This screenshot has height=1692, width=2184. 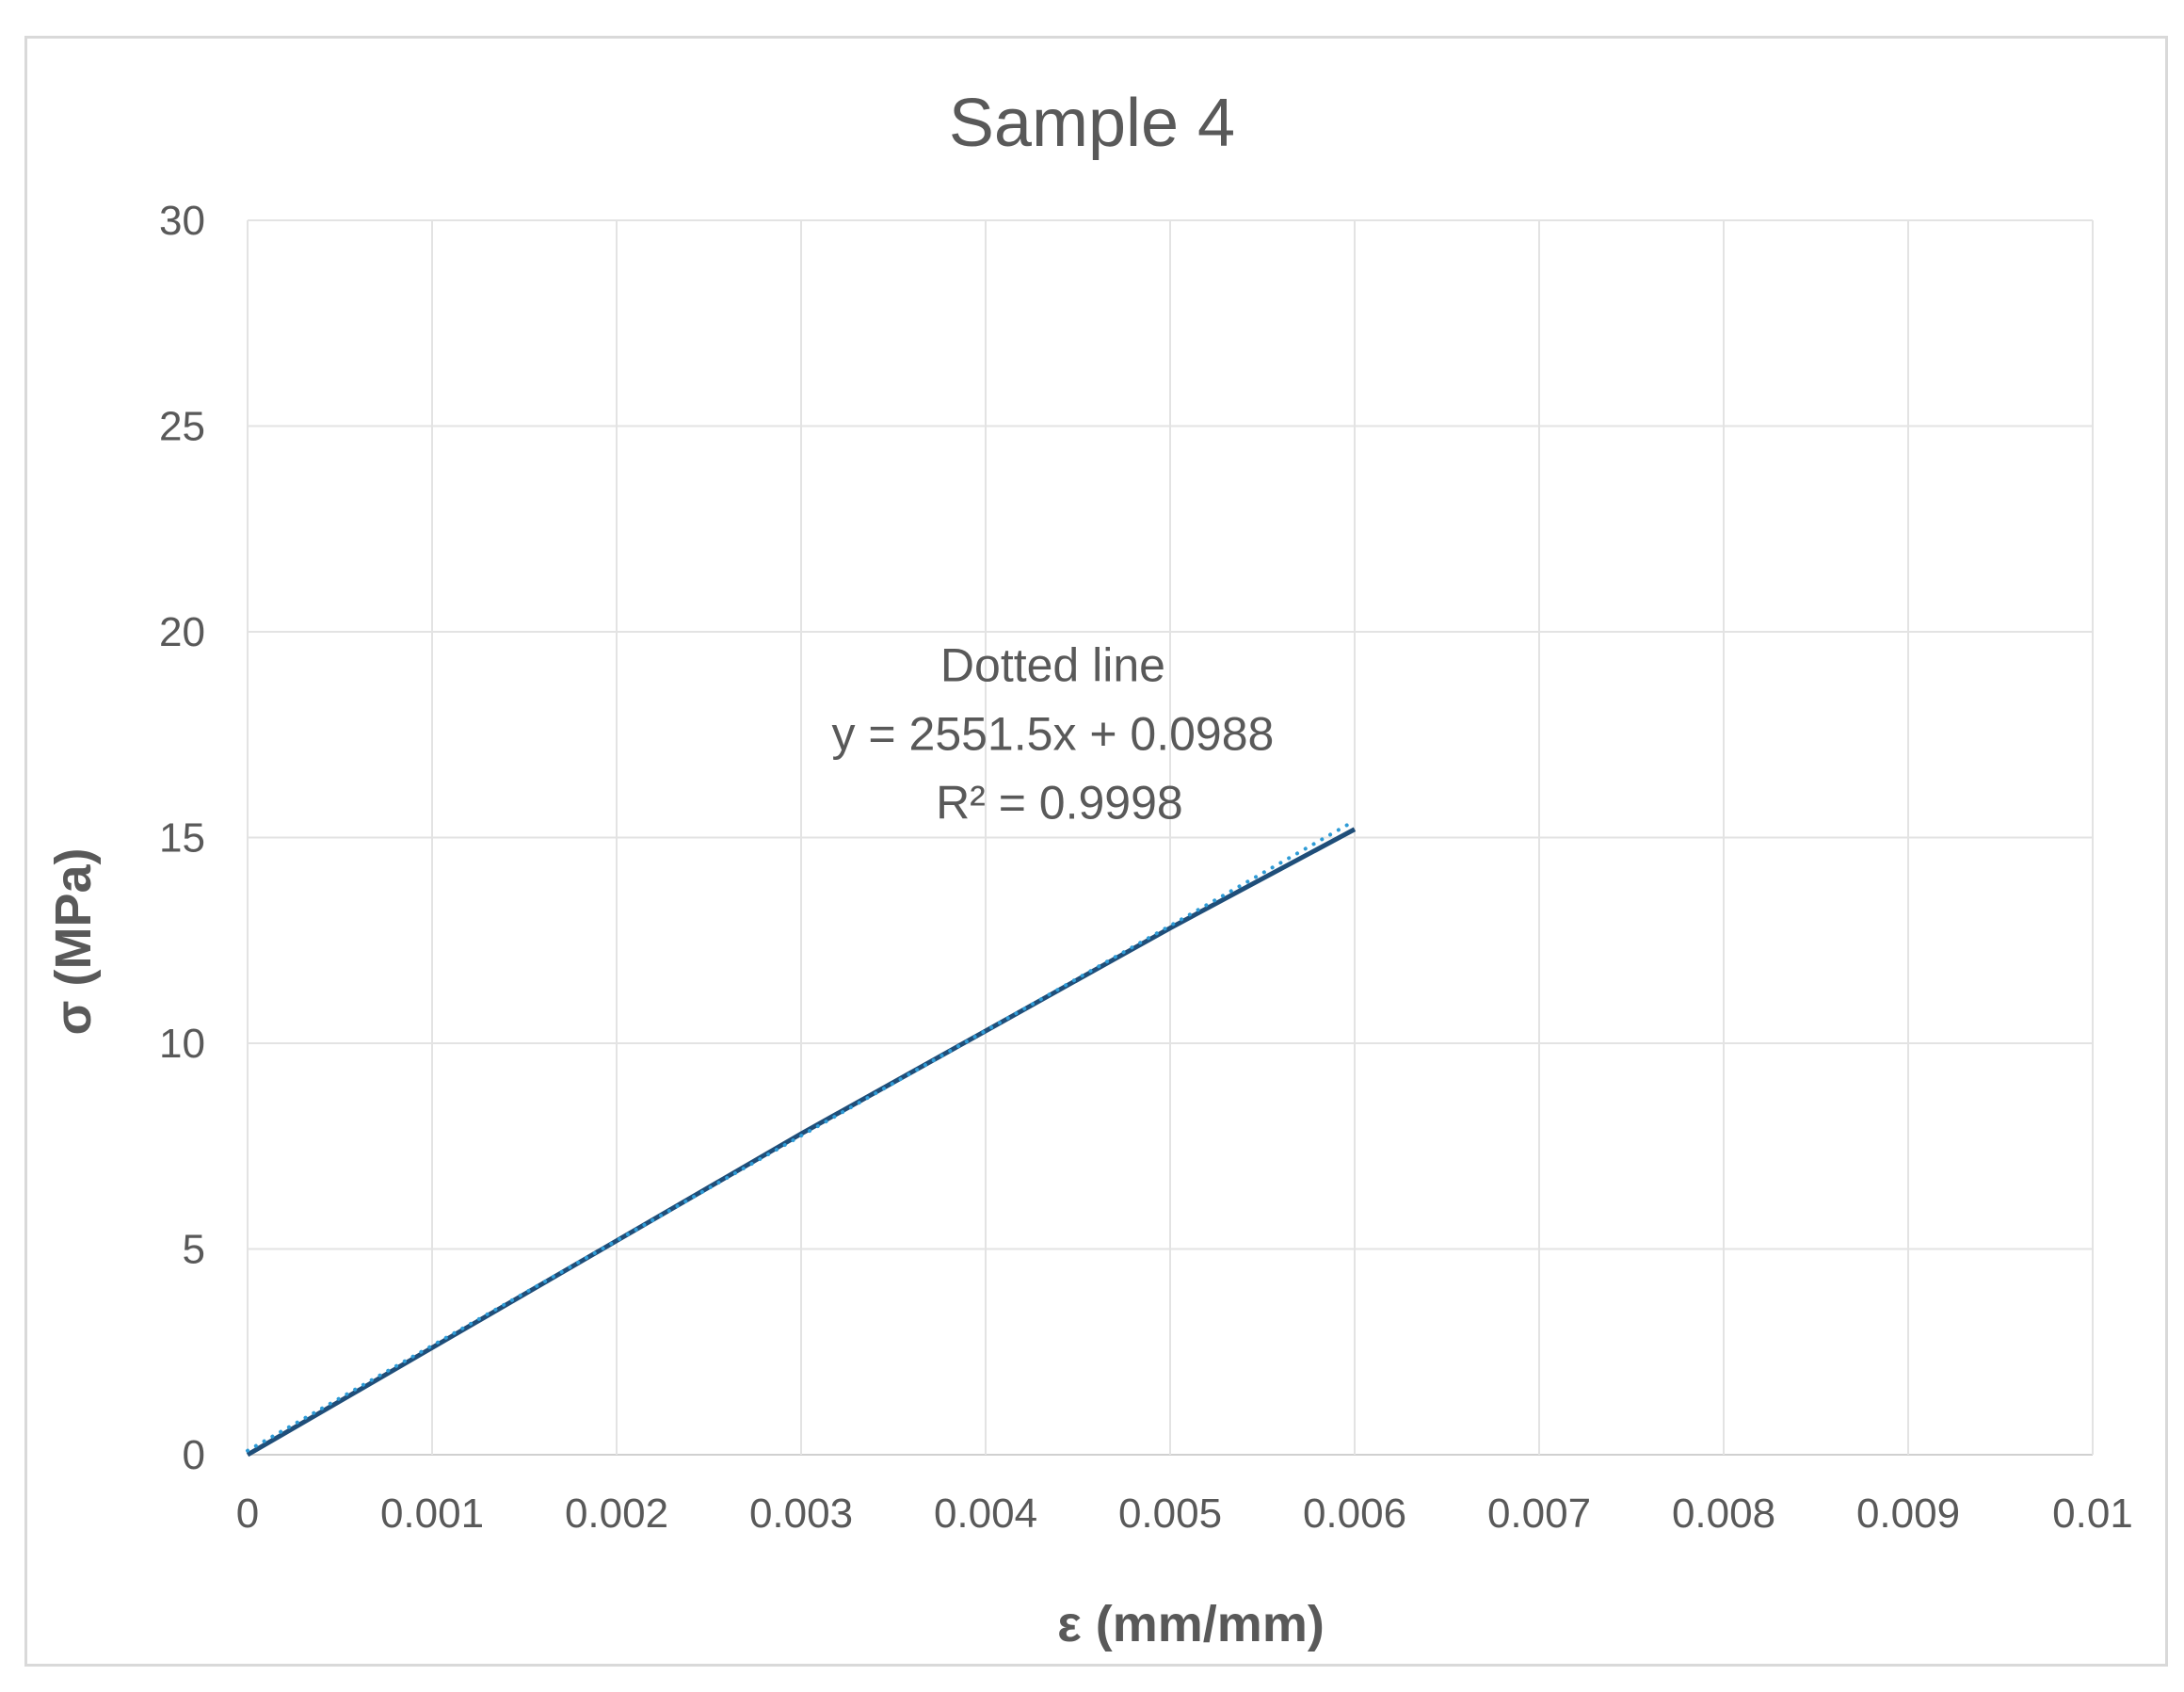 What do you see at coordinates (1908, 1514) in the screenshot?
I see `x-tick-label: 0.009` at bounding box center [1908, 1514].